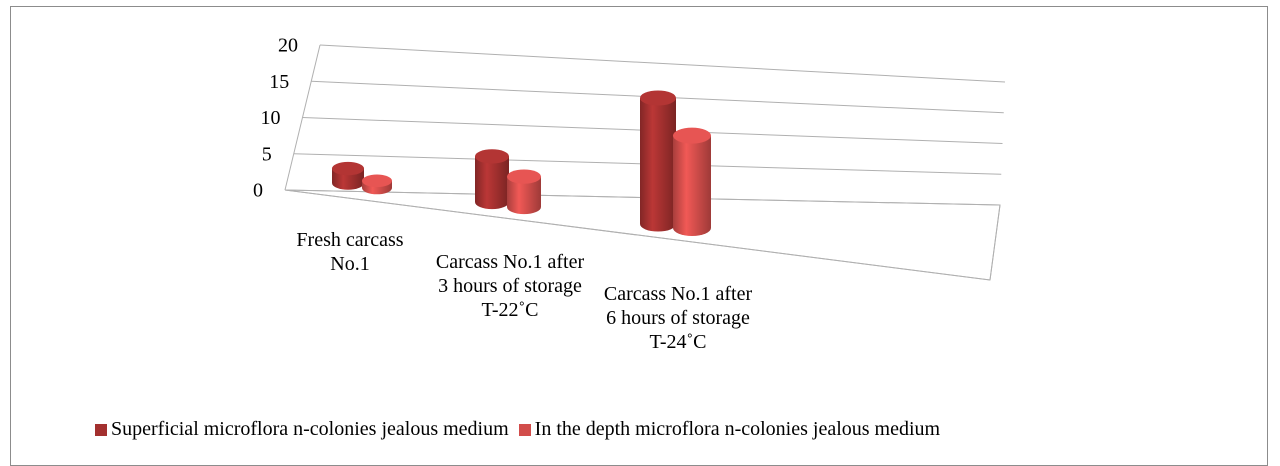  I want to click on y-tick-label: 0, so click(258, 191).